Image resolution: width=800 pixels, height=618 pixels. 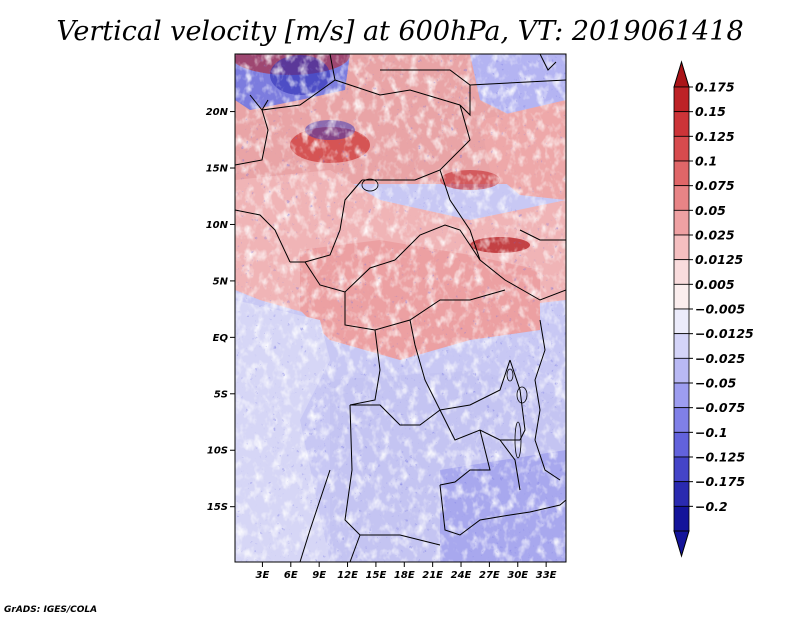 I want to click on y-tick-label: 15N, so click(x=217, y=169).